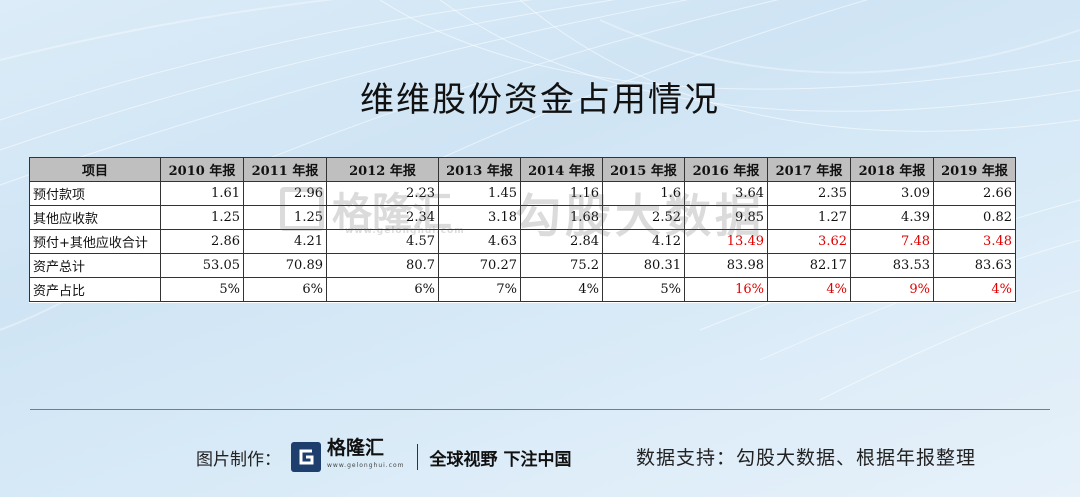  Describe the element at coordinates (643, 193) in the screenshot. I see `table-cell: 1.6` at that location.